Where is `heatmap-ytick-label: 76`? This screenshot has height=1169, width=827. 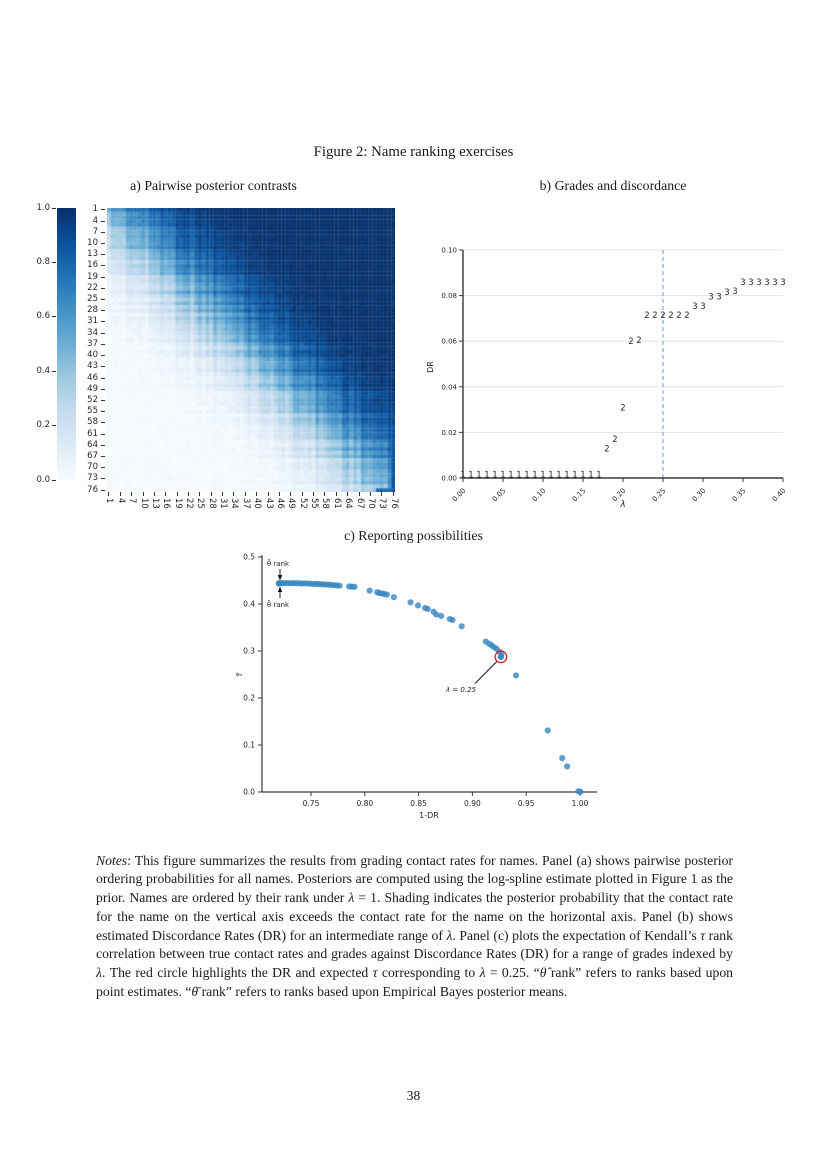
heatmap-ytick-label: 76 is located at coordinates (92, 489).